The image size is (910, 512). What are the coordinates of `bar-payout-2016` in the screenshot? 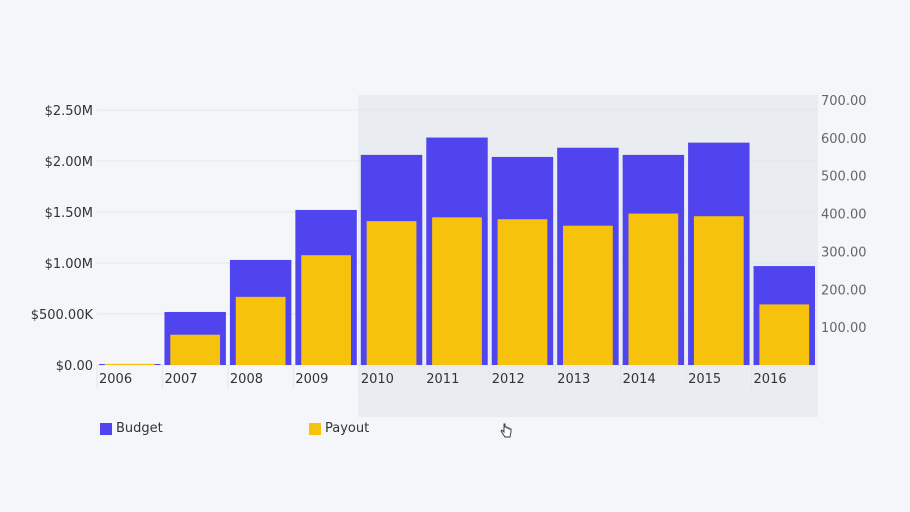 It's located at (784, 334).